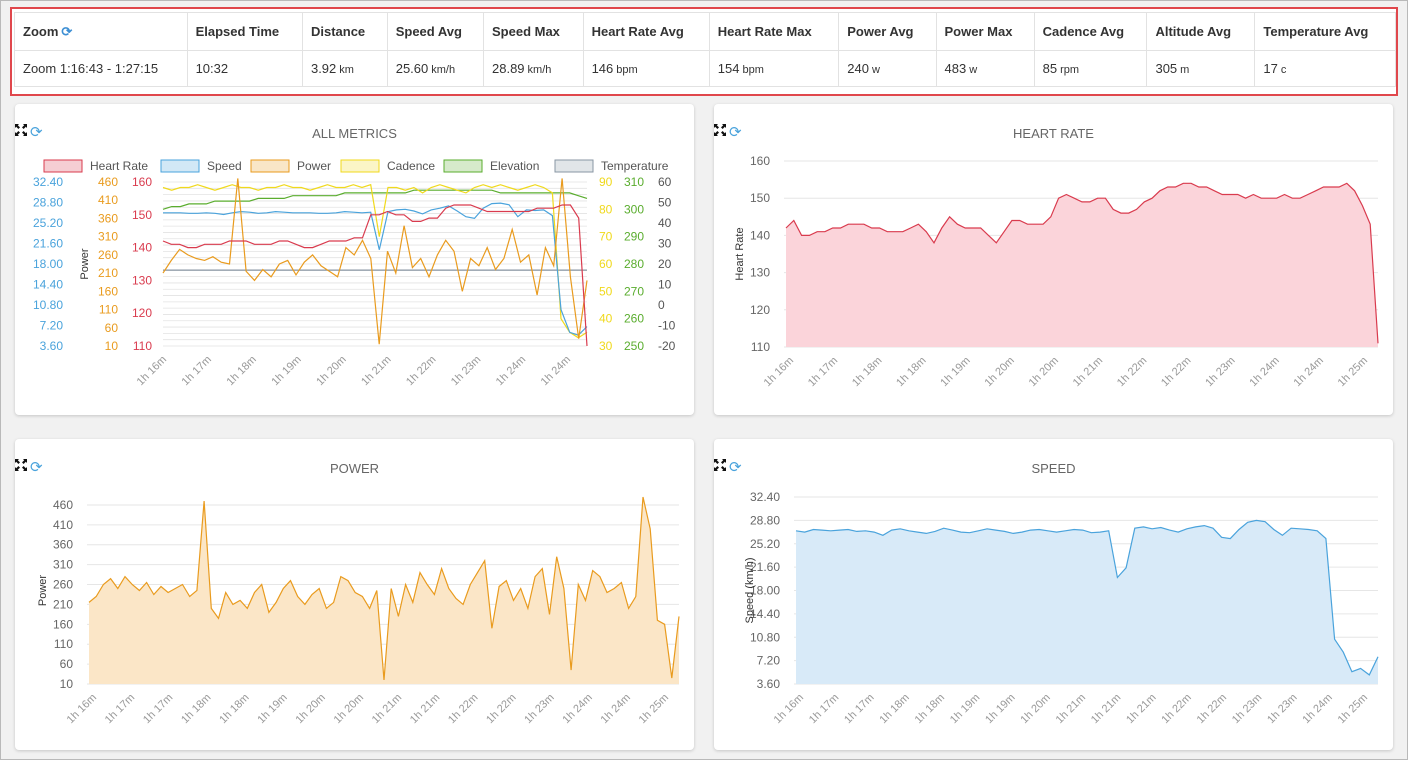  I want to click on y-tick-label: 150, so click(760, 198).